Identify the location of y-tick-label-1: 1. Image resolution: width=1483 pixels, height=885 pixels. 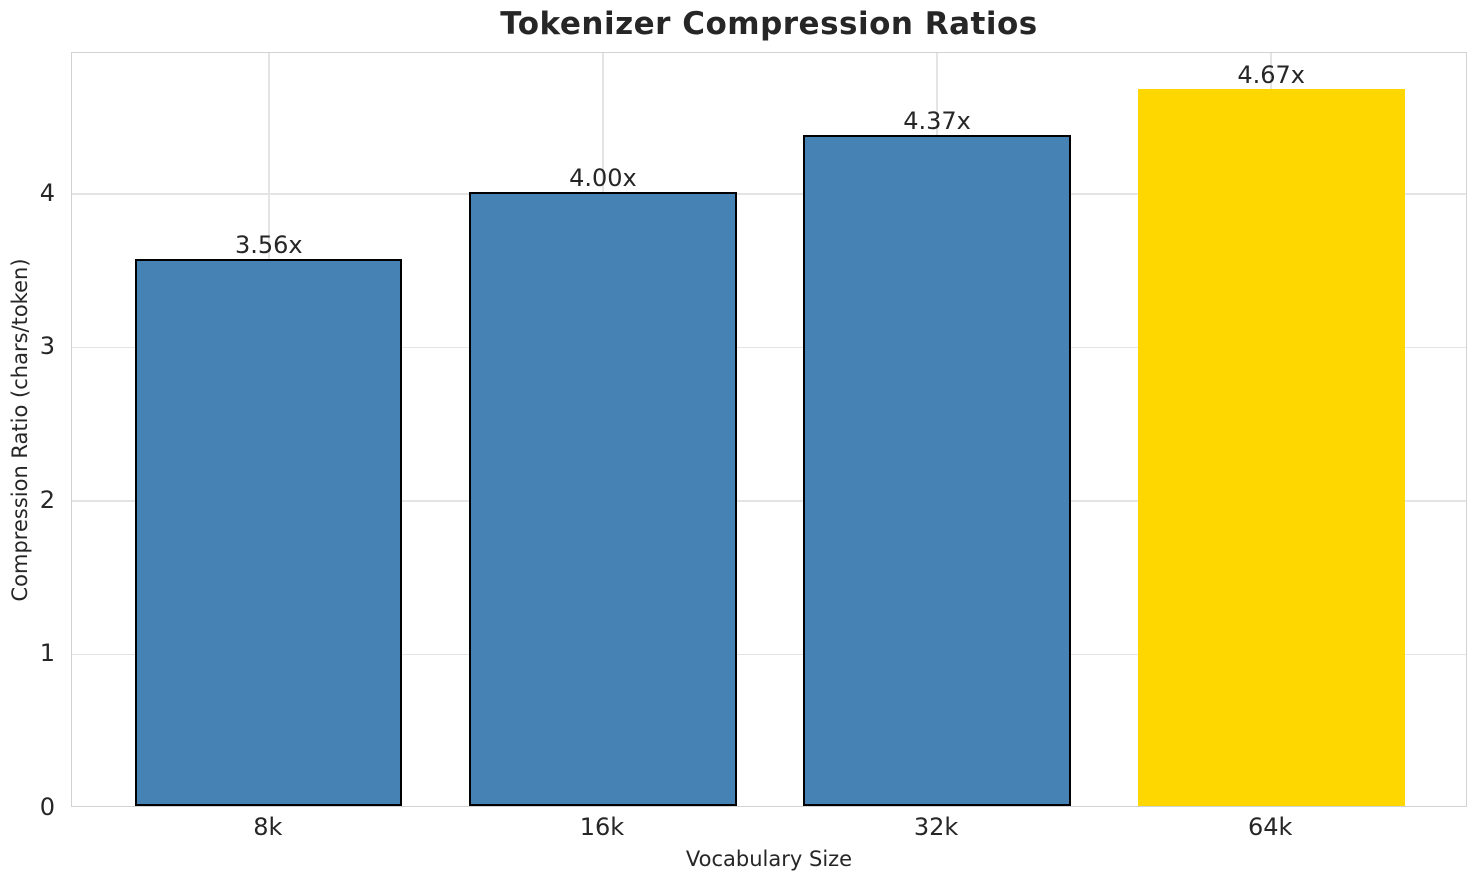
(47, 653).